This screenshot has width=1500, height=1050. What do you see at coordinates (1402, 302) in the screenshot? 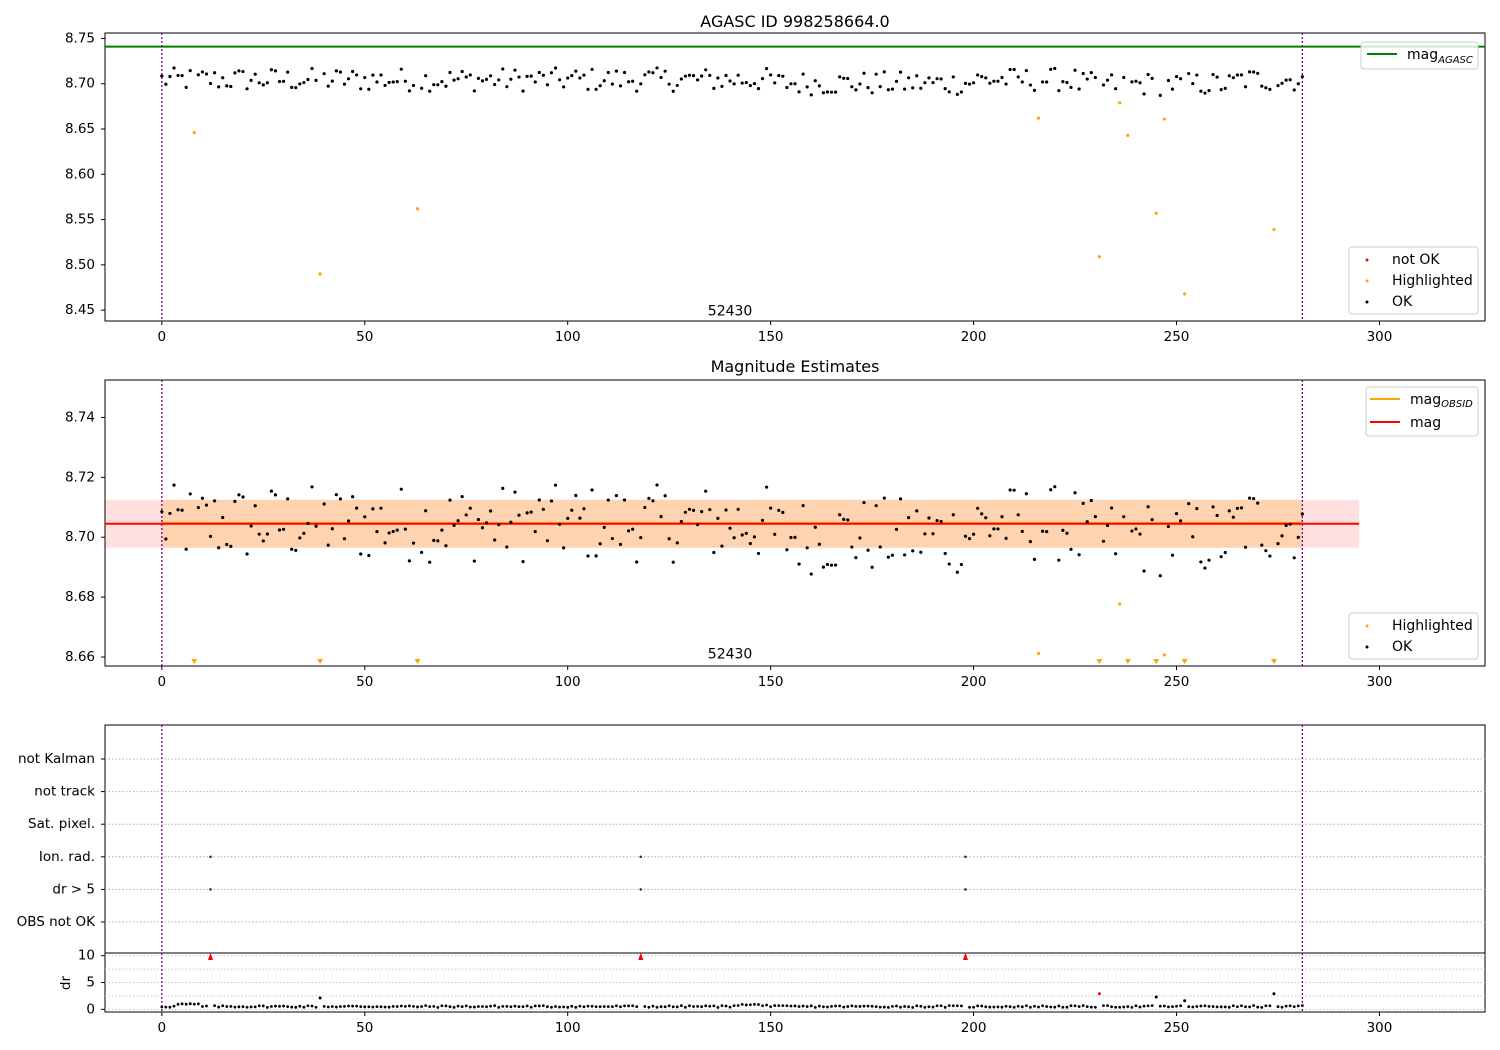
I see `legend-label-ok: OK` at bounding box center [1402, 302].